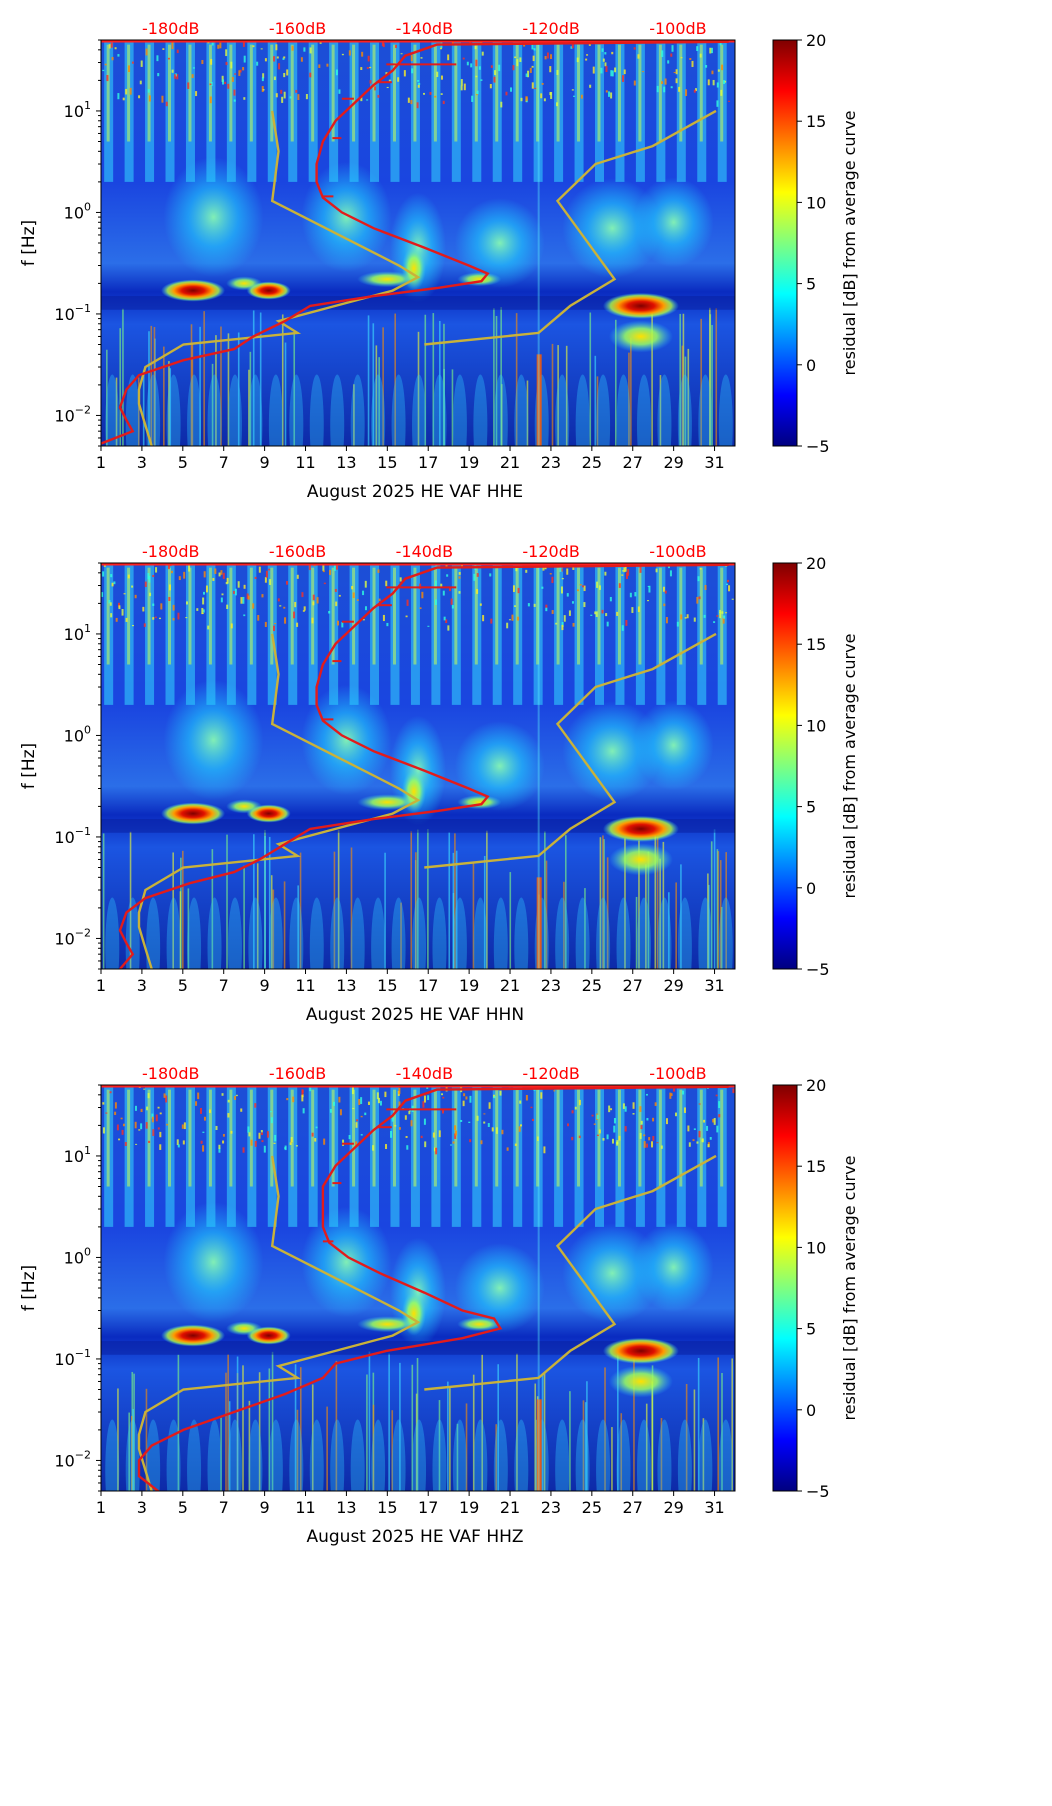 This screenshot has width=1052, height=1806. What do you see at coordinates (101, 1507) in the screenshot?
I see `x-tick-label: 1` at bounding box center [101, 1507].